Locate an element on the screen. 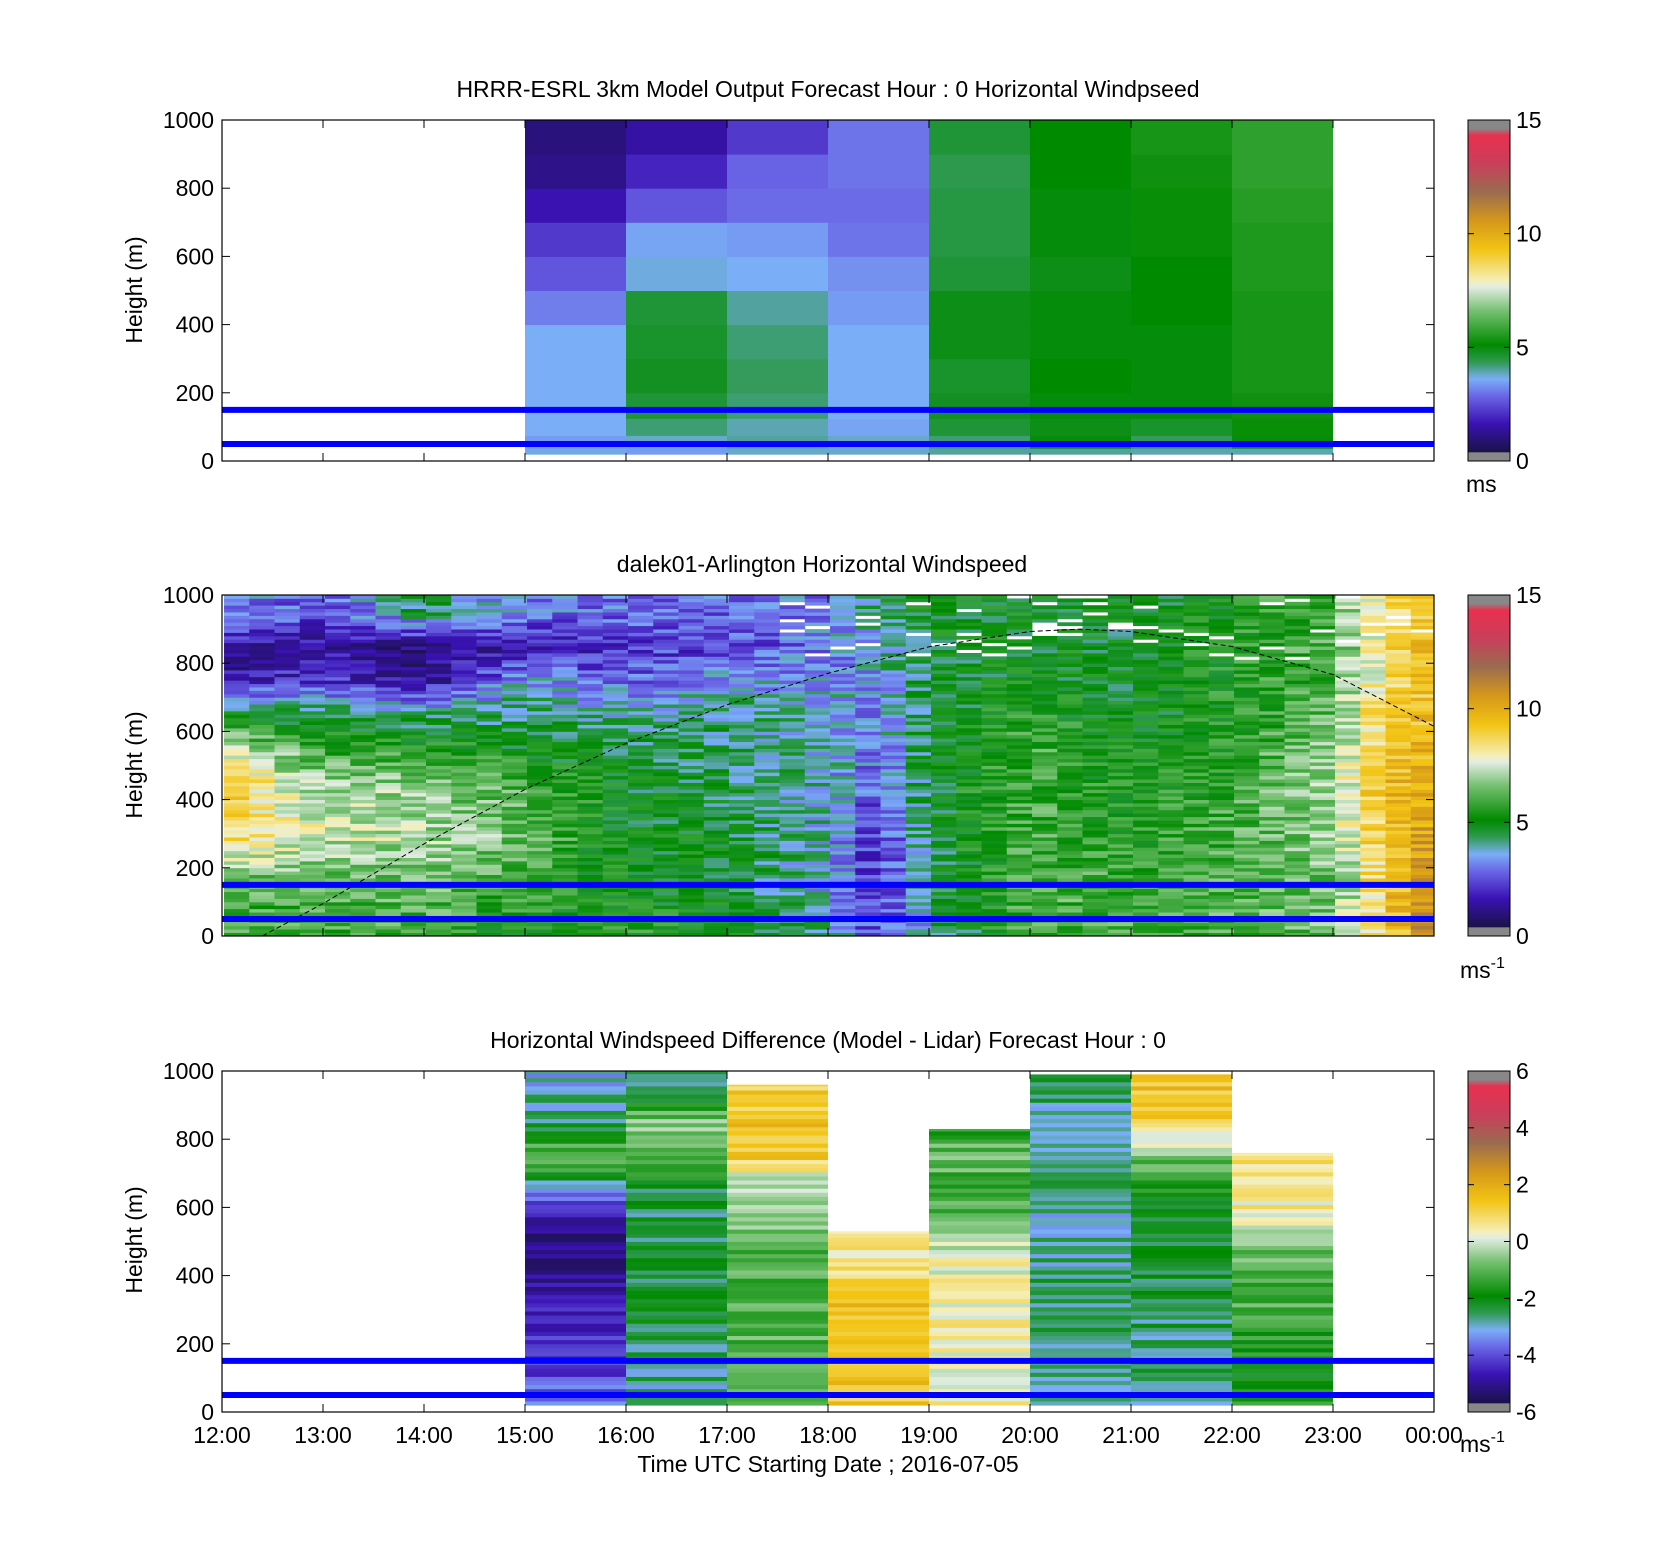  heatmap-cells is located at coordinates (929, 287).